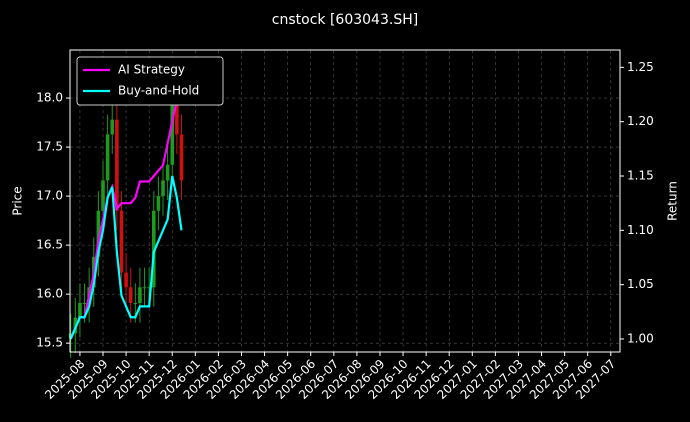 The width and height of the screenshot is (690, 422). What do you see at coordinates (640, 121) in the screenshot?
I see `y2-tick-label: 1.20` at bounding box center [640, 121].